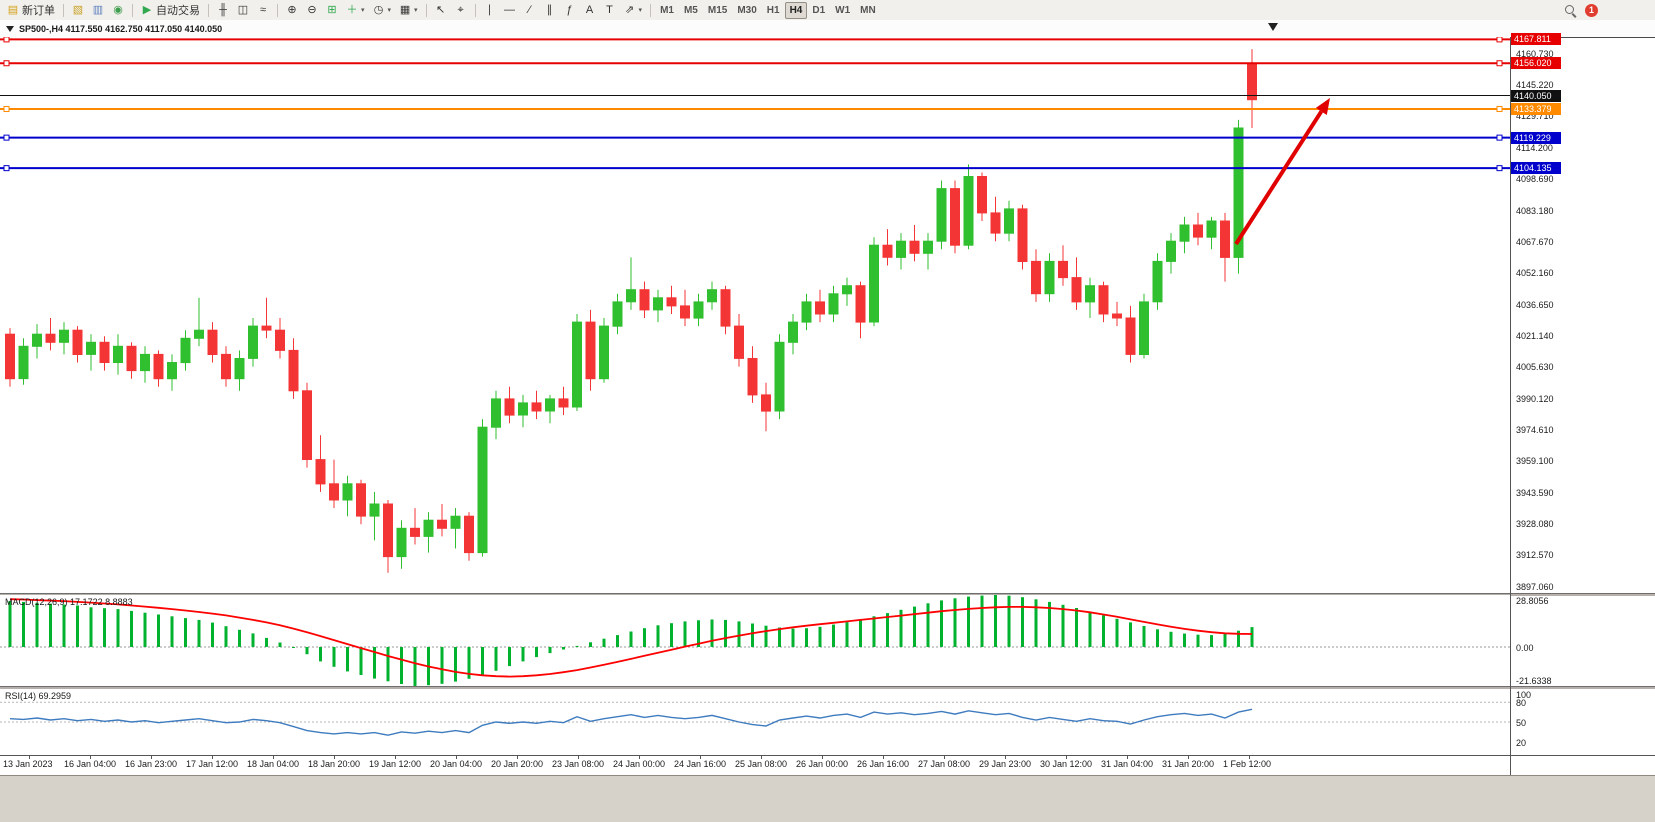 The width and height of the screenshot is (1655, 822). What do you see at coordinates (747, 10) in the screenshot?
I see `timeframe-button-m30: M30` at bounding box center [747, 10].